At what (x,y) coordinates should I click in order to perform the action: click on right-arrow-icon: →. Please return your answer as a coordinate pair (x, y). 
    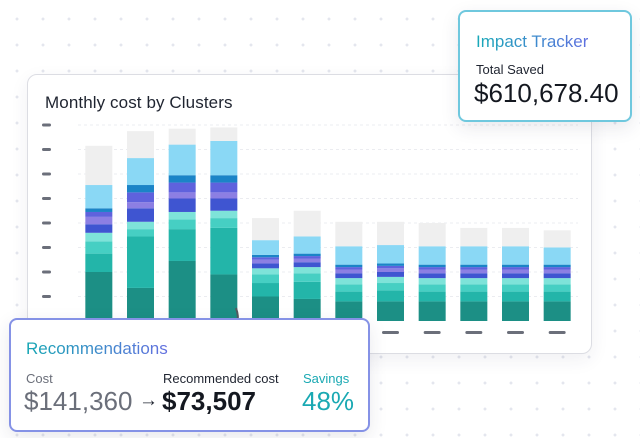
    Looking at the image, I should click on (148, 400).